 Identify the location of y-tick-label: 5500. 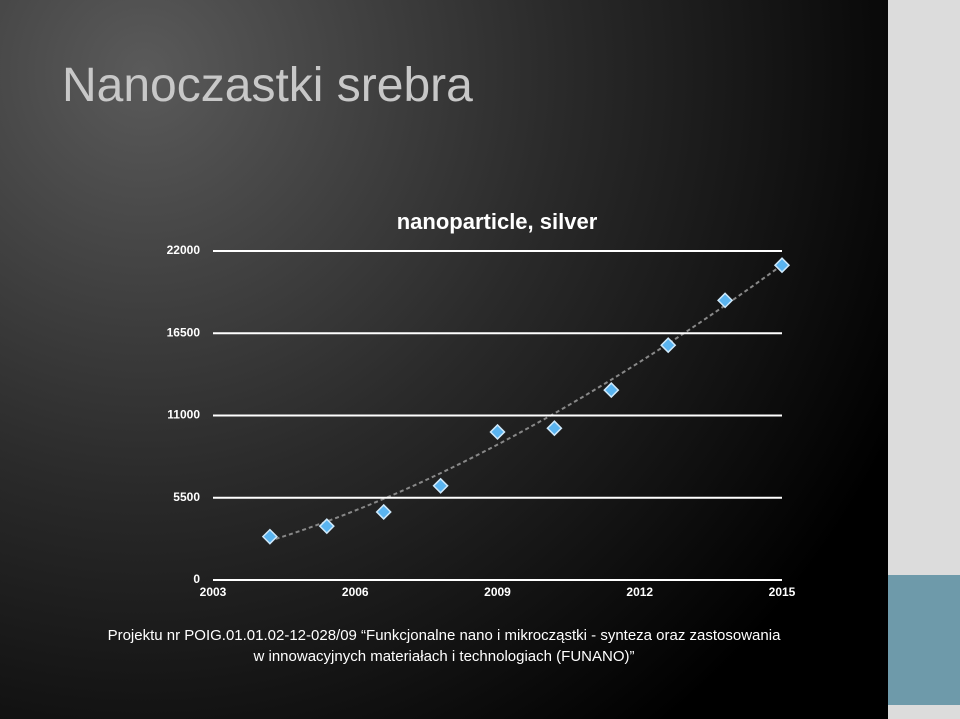
(186, 497).